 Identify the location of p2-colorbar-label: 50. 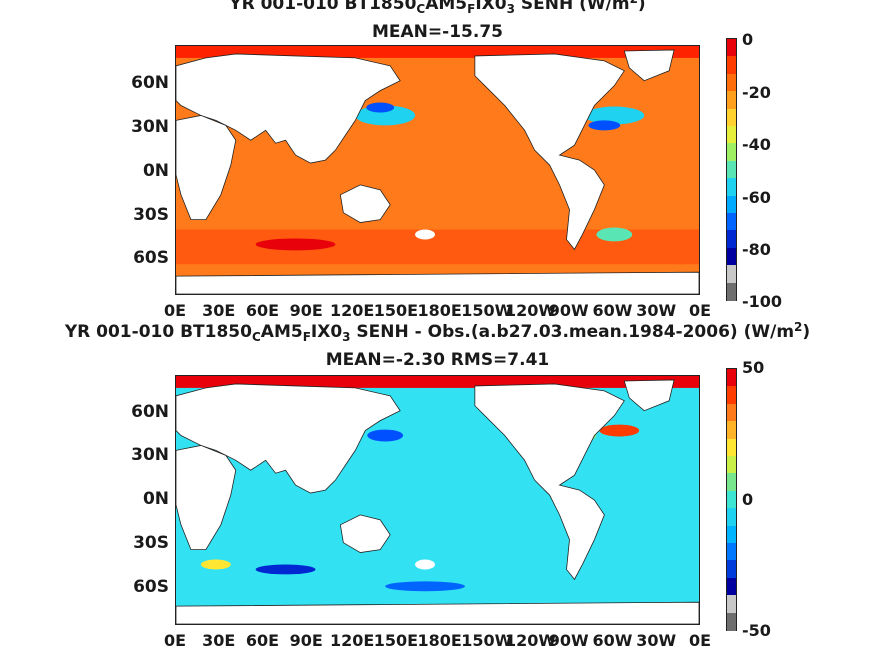
(753, 367).